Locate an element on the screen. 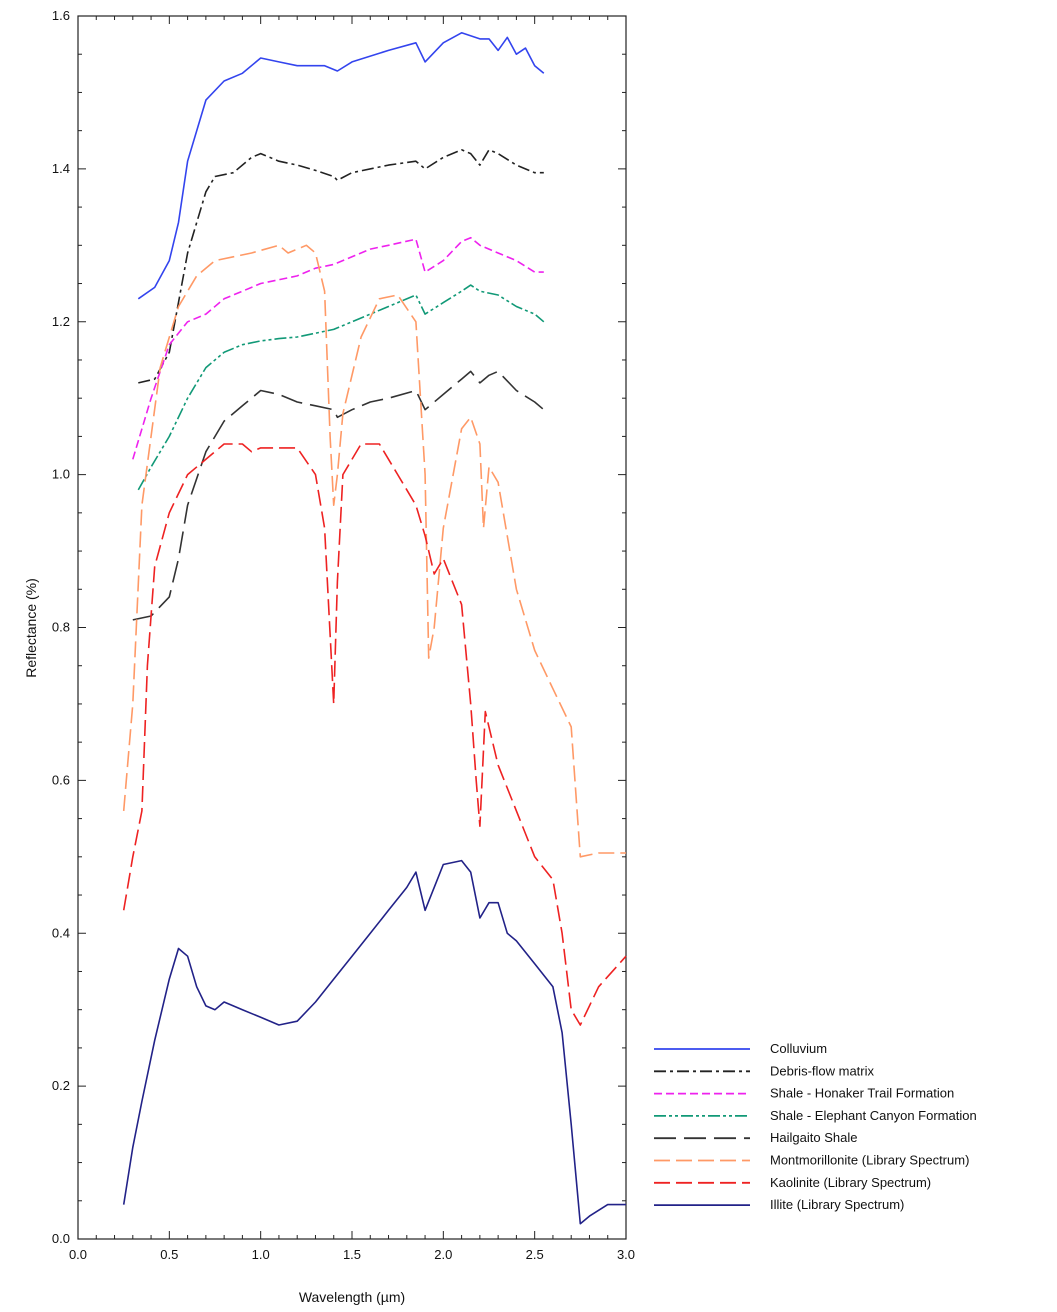 This screenshot has height=1312, width=1057. y-tick-label: 1.0 is located at coordinates (61, 474).